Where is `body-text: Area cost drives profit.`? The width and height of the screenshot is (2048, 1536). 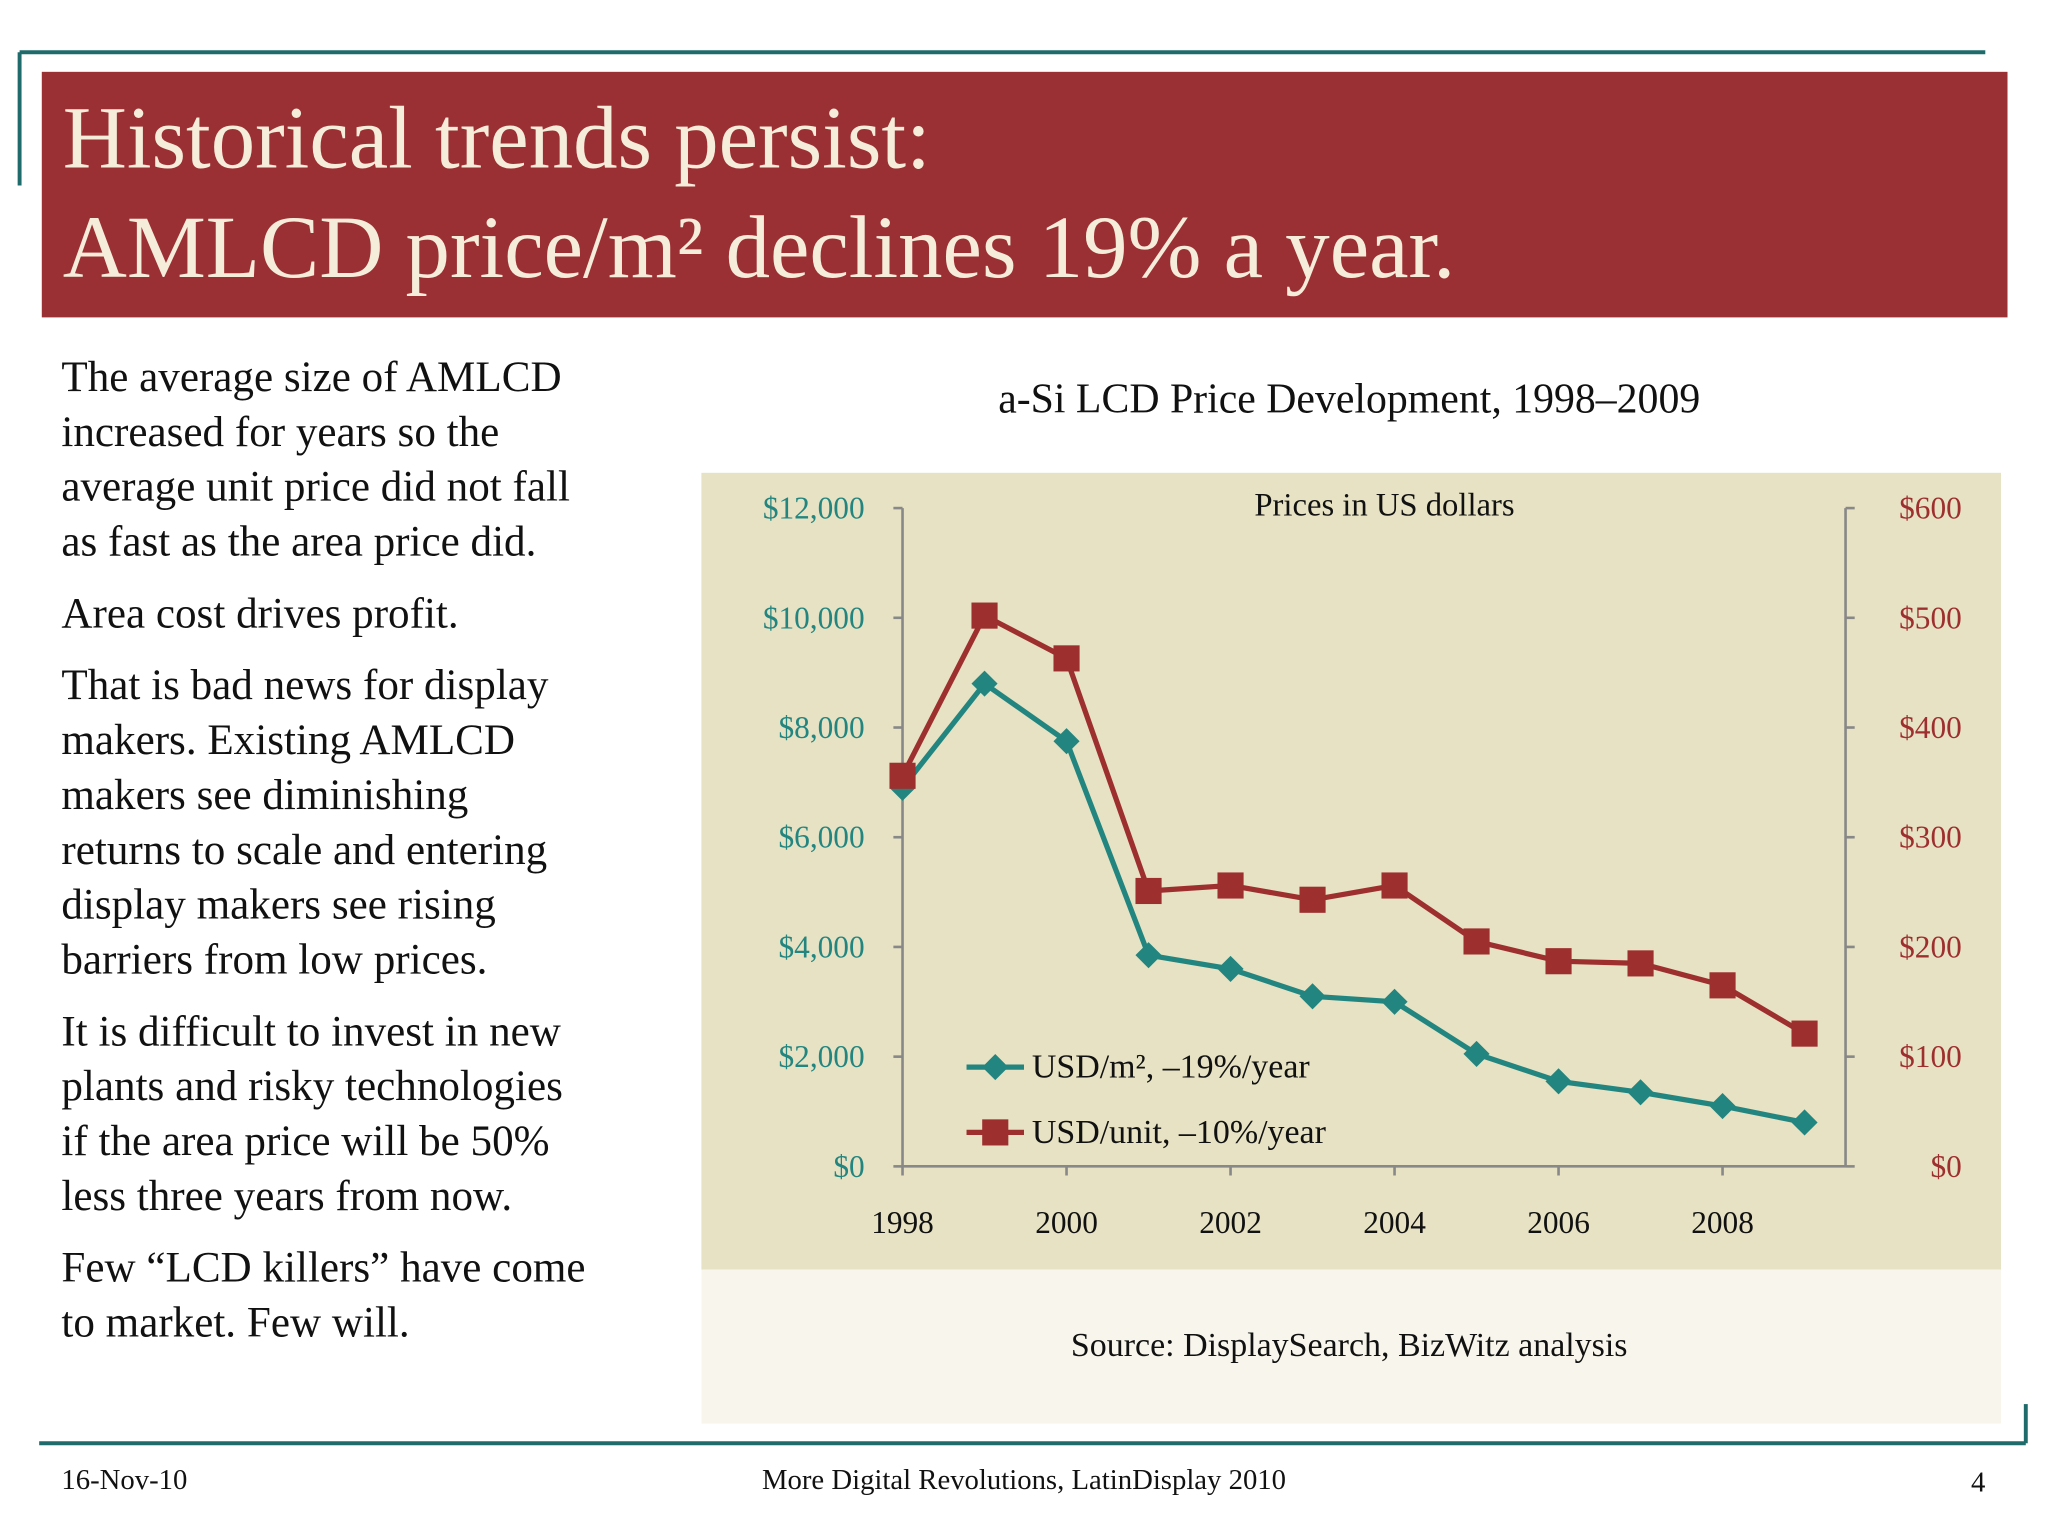
body-text: Area cost drives profit. is located at coordinates (259, 613).